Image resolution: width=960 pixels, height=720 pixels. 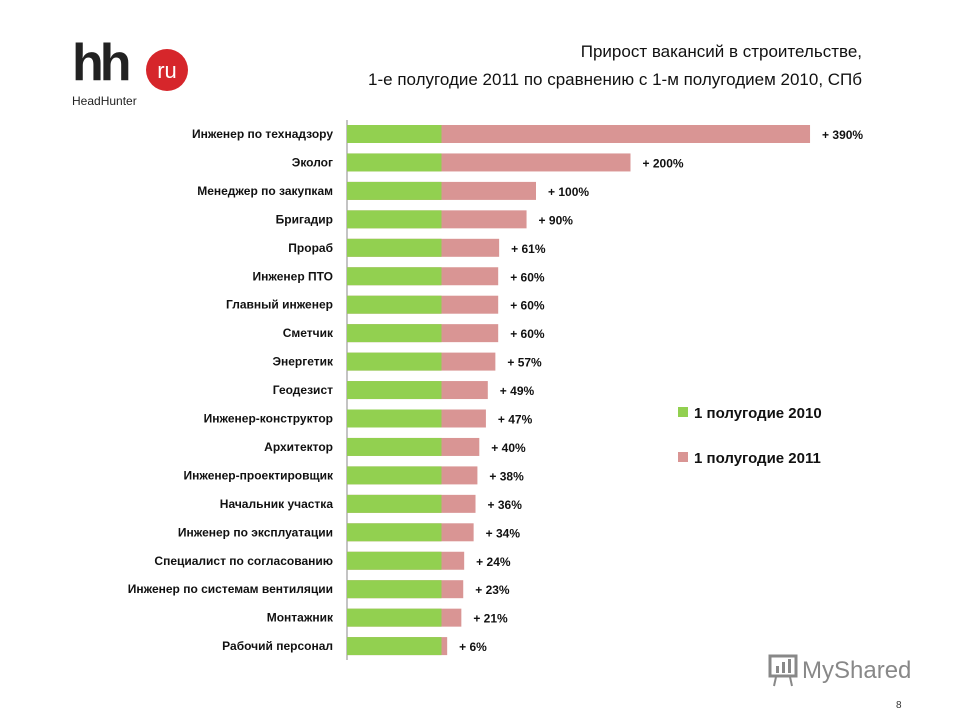 I want to click on category-label: Бригадир, so click(x=304, y=219).